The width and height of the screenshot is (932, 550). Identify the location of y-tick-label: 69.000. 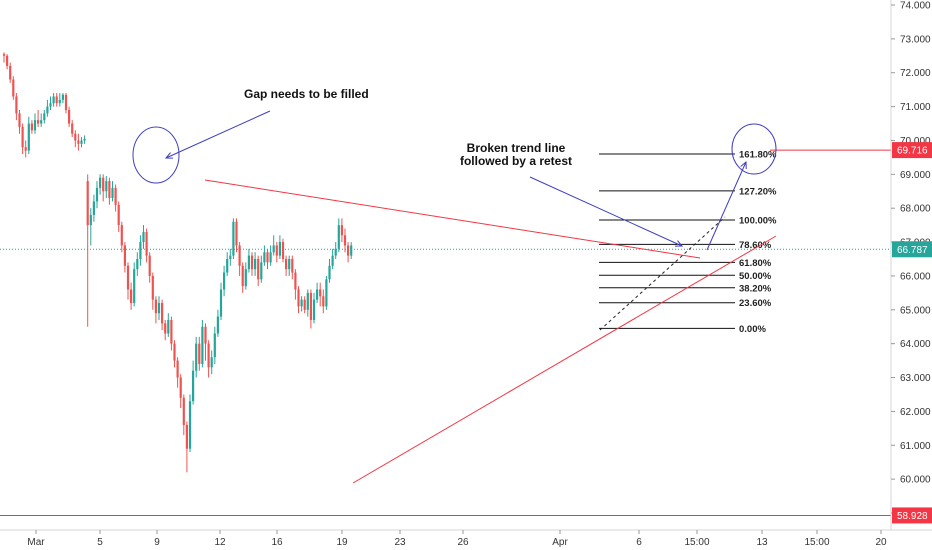
(915, 175).